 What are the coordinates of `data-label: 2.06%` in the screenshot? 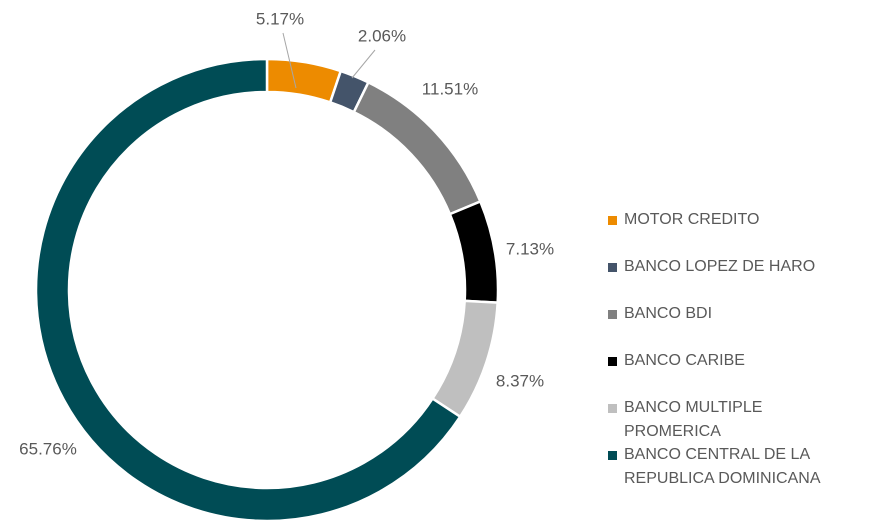 It's located at (382, 35).